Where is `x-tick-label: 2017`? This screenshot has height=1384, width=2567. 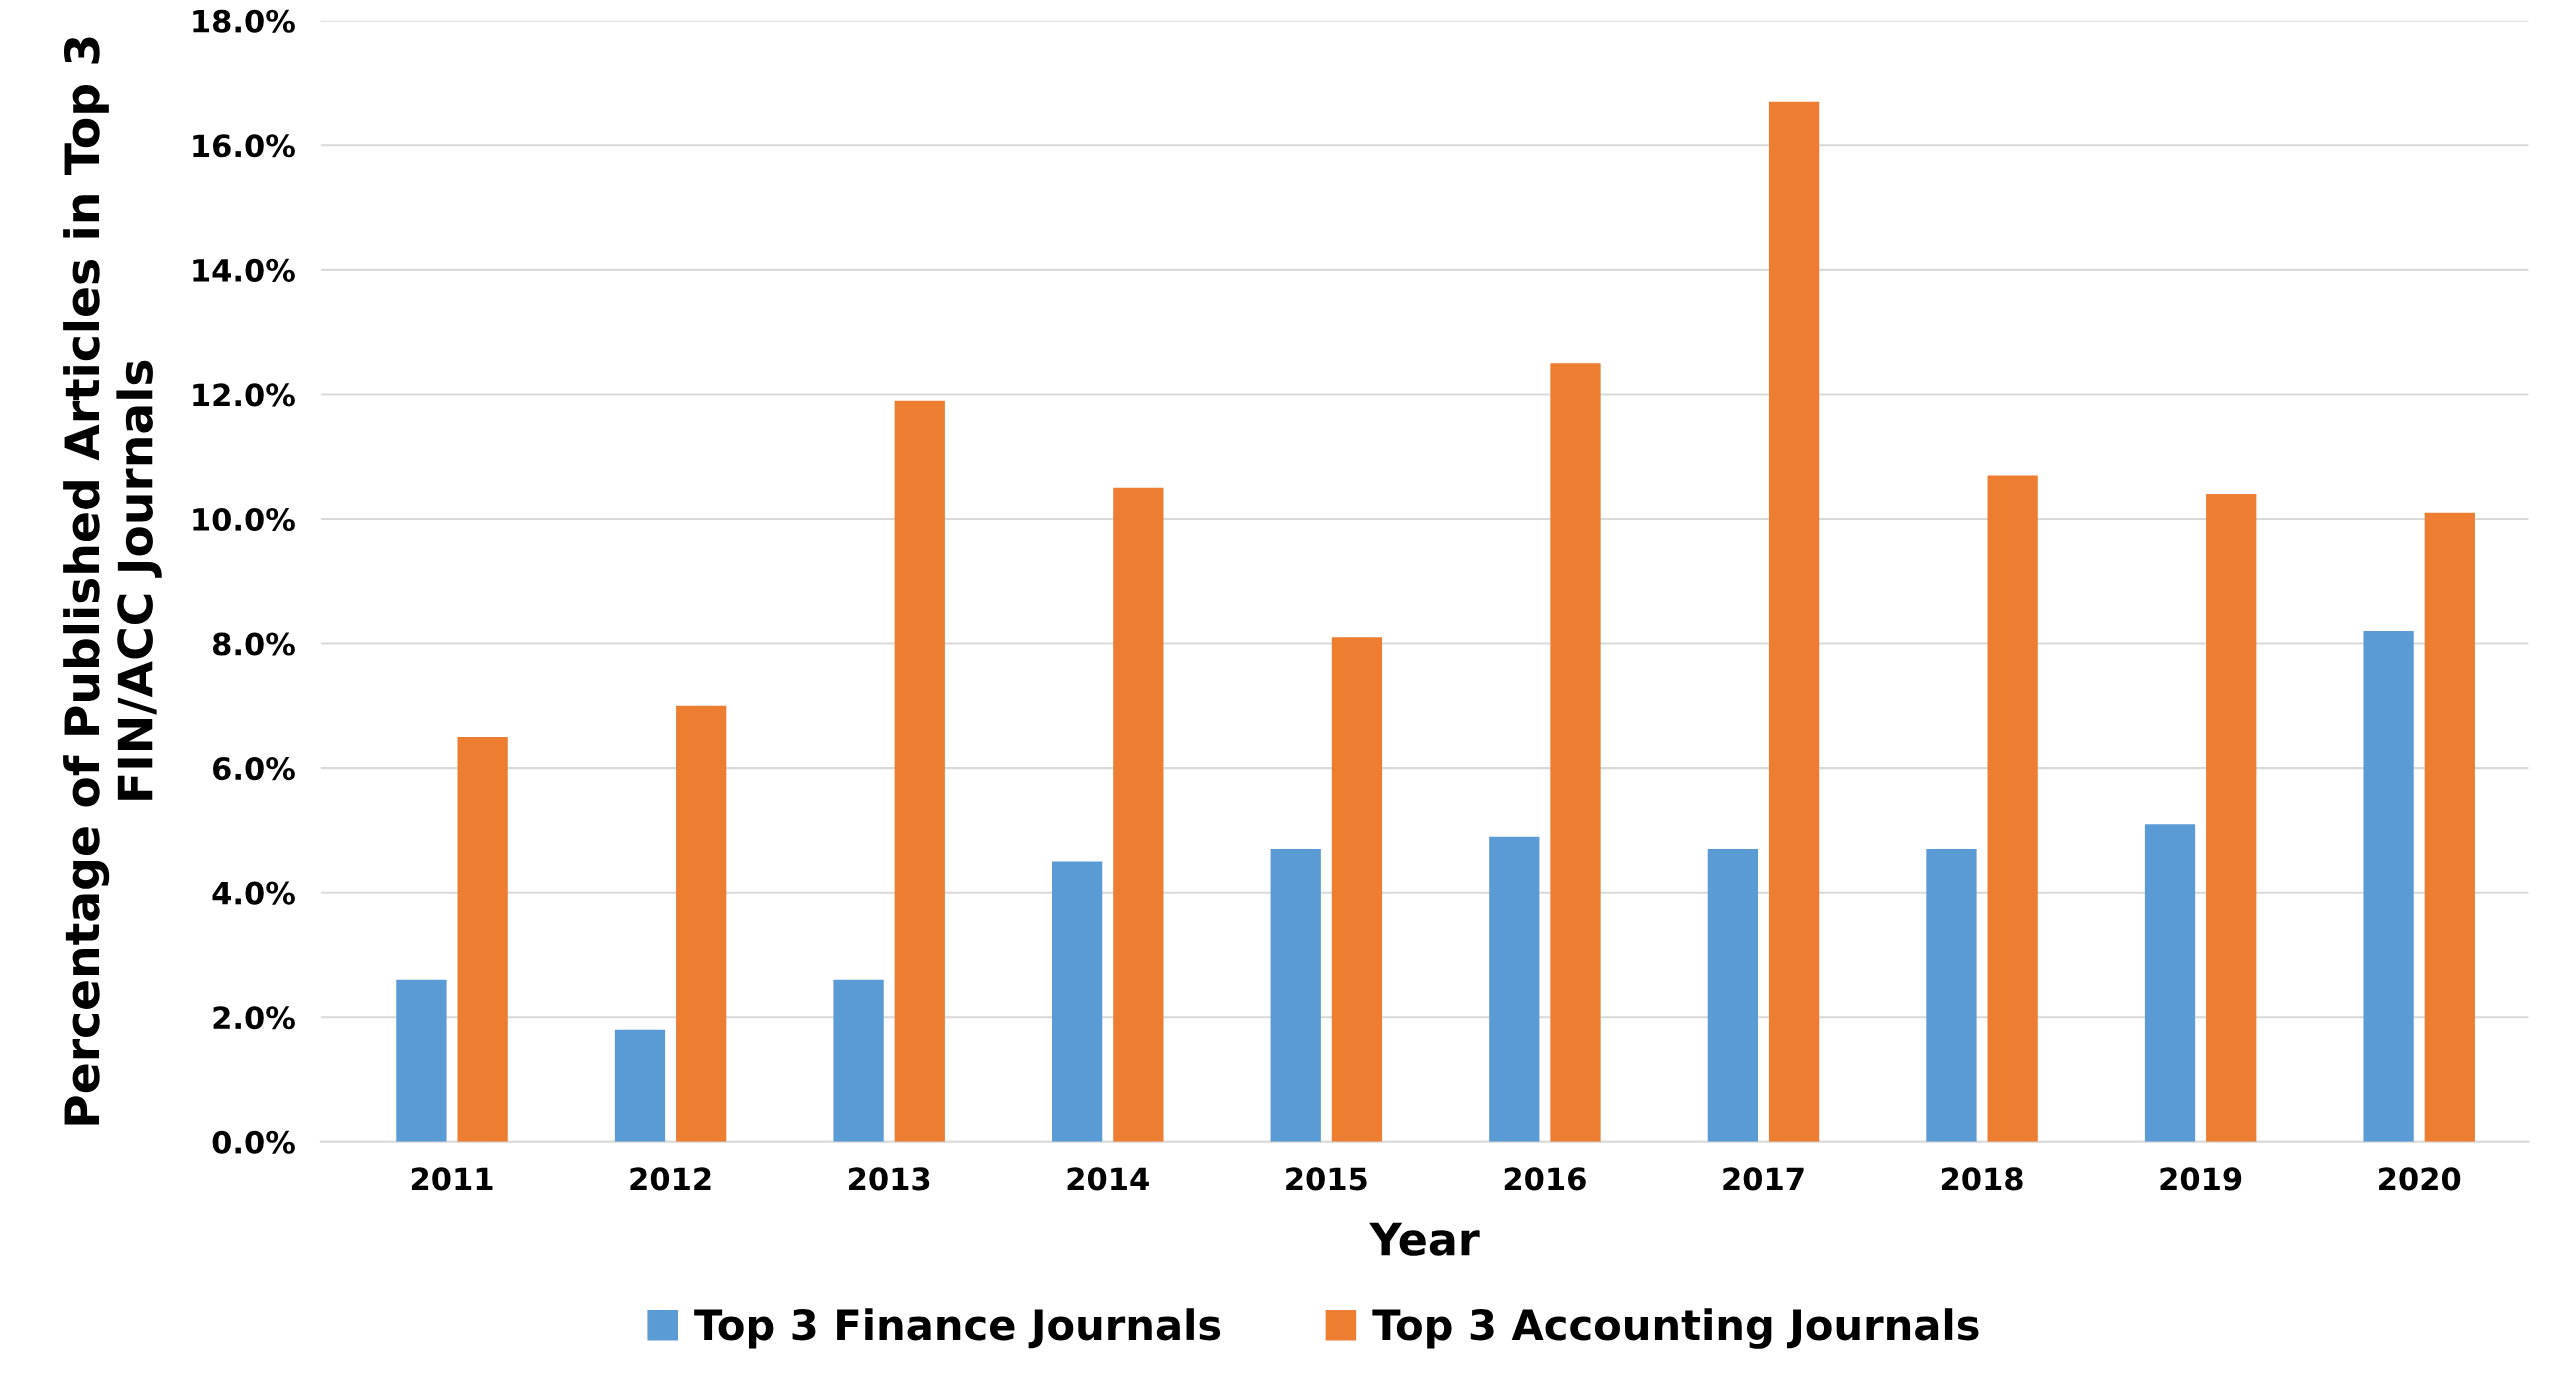 x-tick-label: 2017 is located at coordinates (1763, 1179).